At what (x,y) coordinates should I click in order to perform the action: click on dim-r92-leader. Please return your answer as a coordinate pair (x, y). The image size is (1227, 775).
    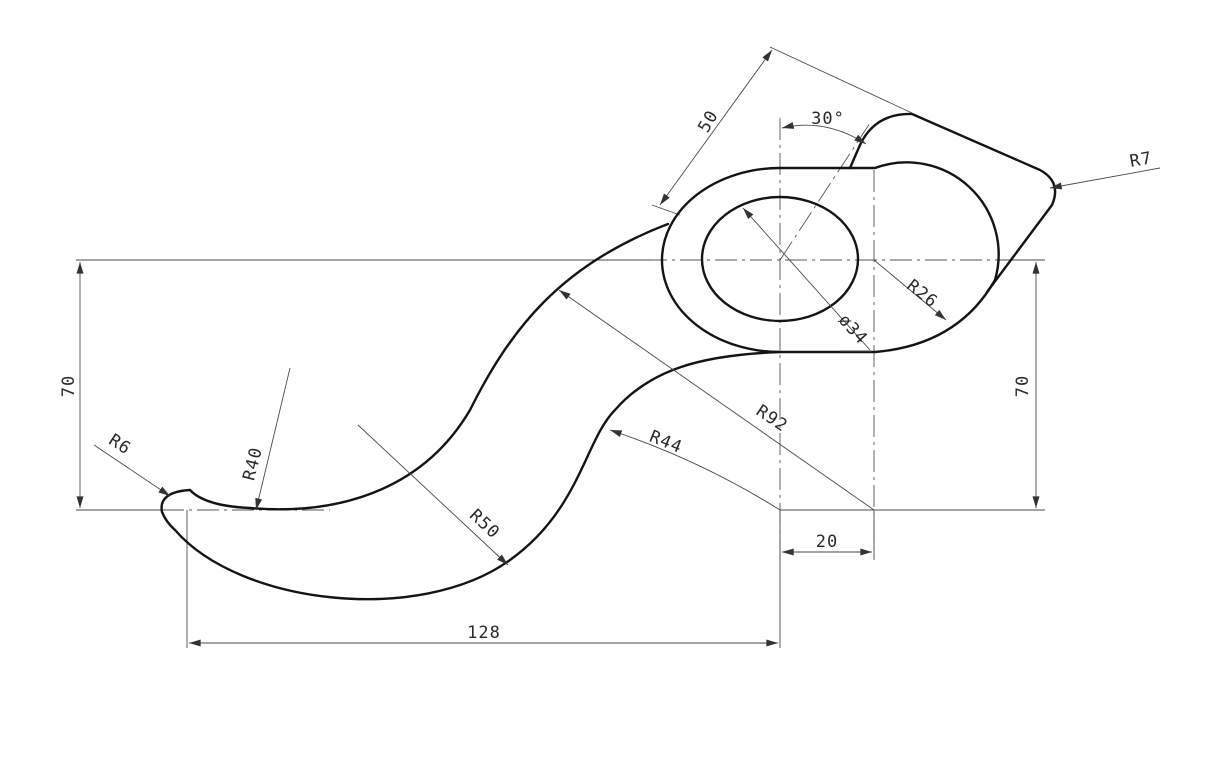
    Looking at the image, I should click on (716, 400).